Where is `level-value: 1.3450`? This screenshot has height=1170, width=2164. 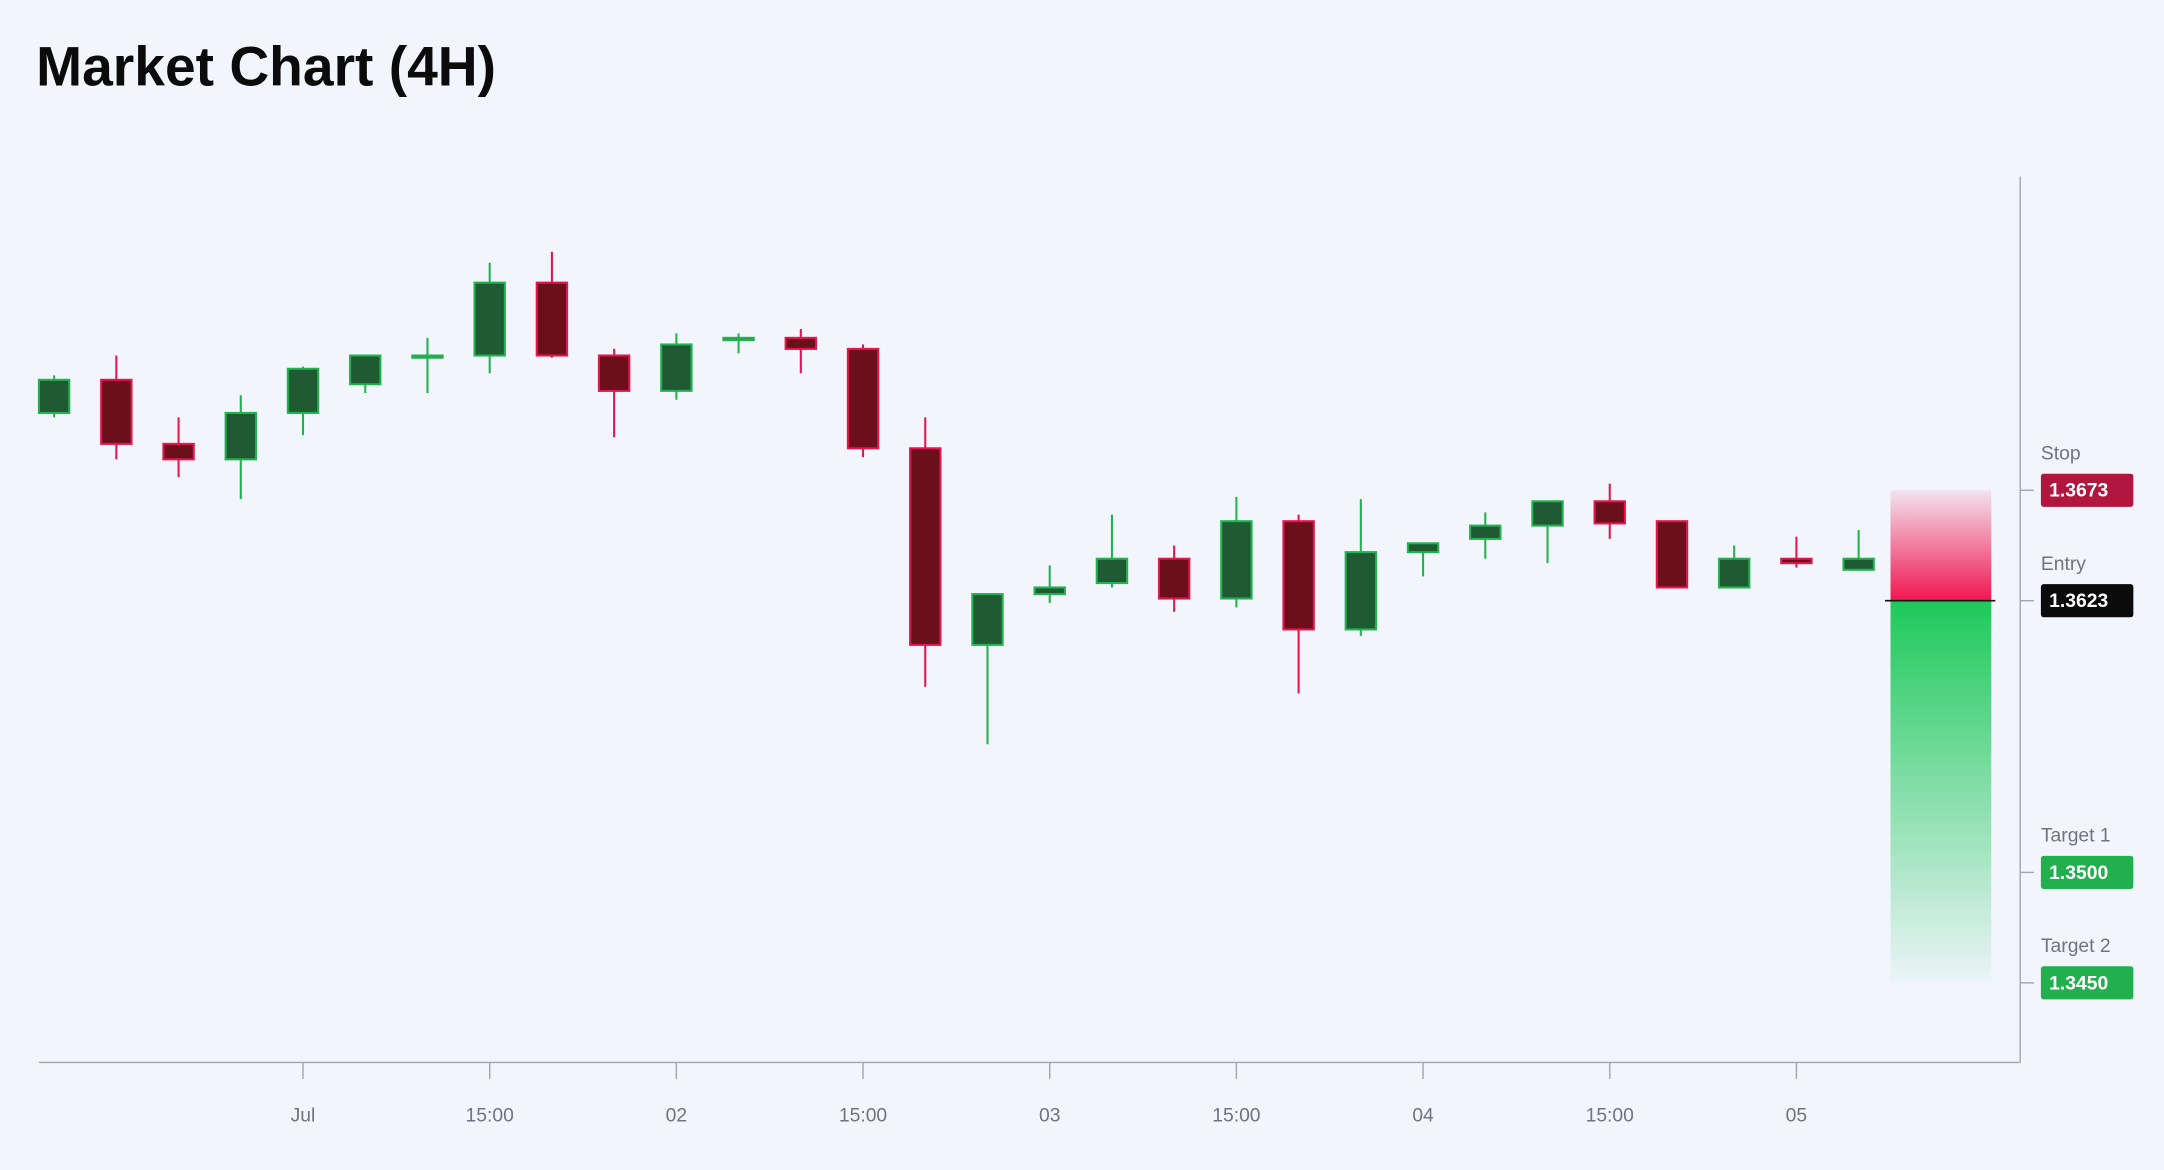
level-value: 1.3450 is located at coordinates (2078, 983).